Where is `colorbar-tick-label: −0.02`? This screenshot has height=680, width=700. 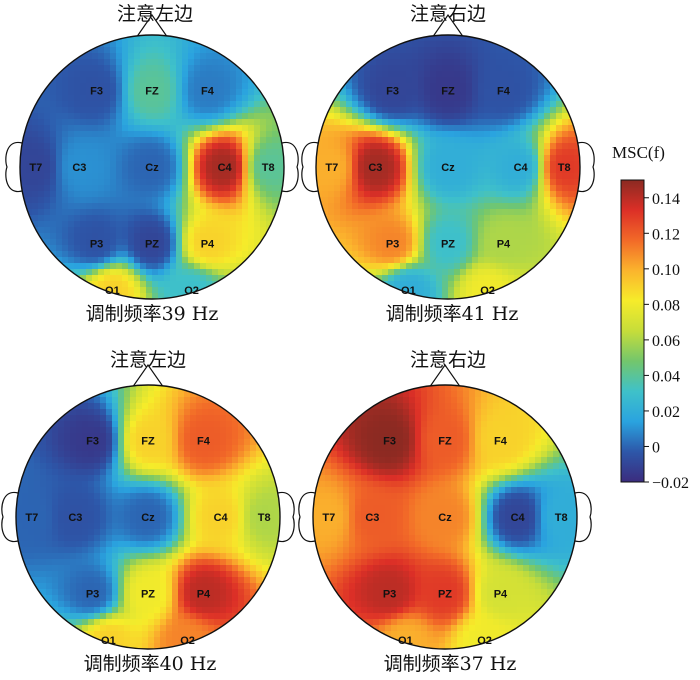 colorbar-tick-label: −0.02 is located at coordinates (670, 483).